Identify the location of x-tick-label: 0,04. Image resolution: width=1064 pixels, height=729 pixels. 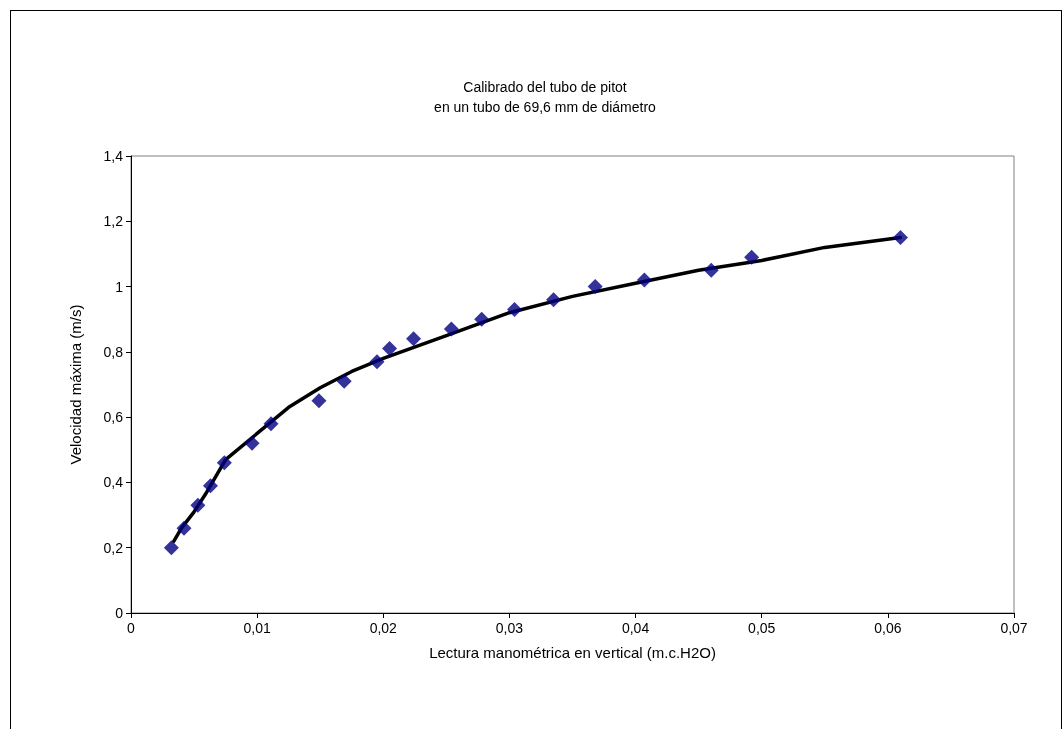
(635, 628).